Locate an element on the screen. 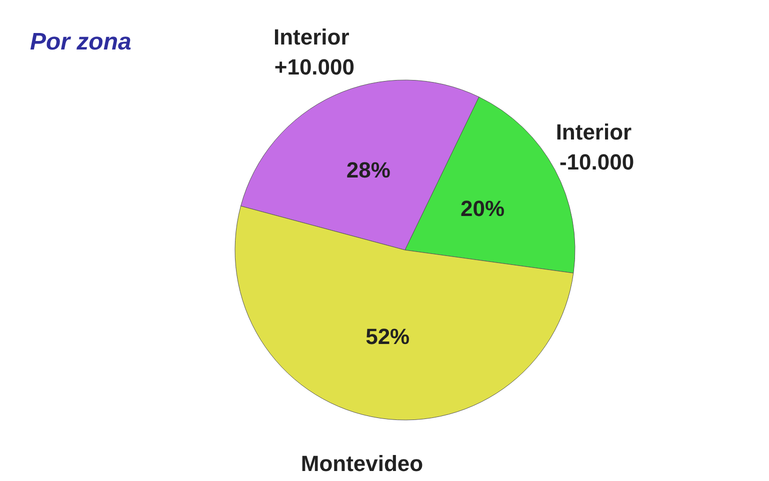  slice-label: Montevideo is located at coordinates (362, 463).